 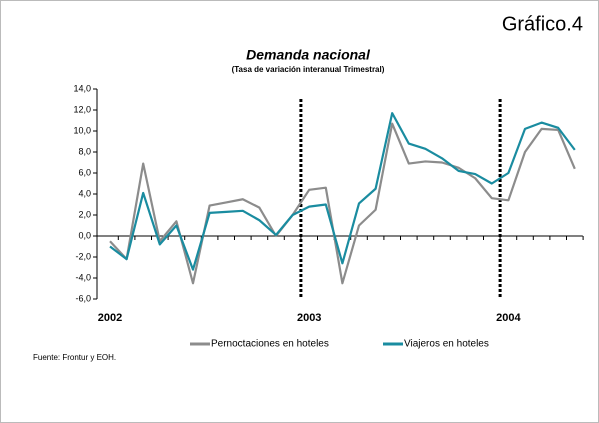 What do you see at coordinates (83, 298) in the screenshot?
I see `y-tick-label: -6,0` at bounding box center [83, 298].